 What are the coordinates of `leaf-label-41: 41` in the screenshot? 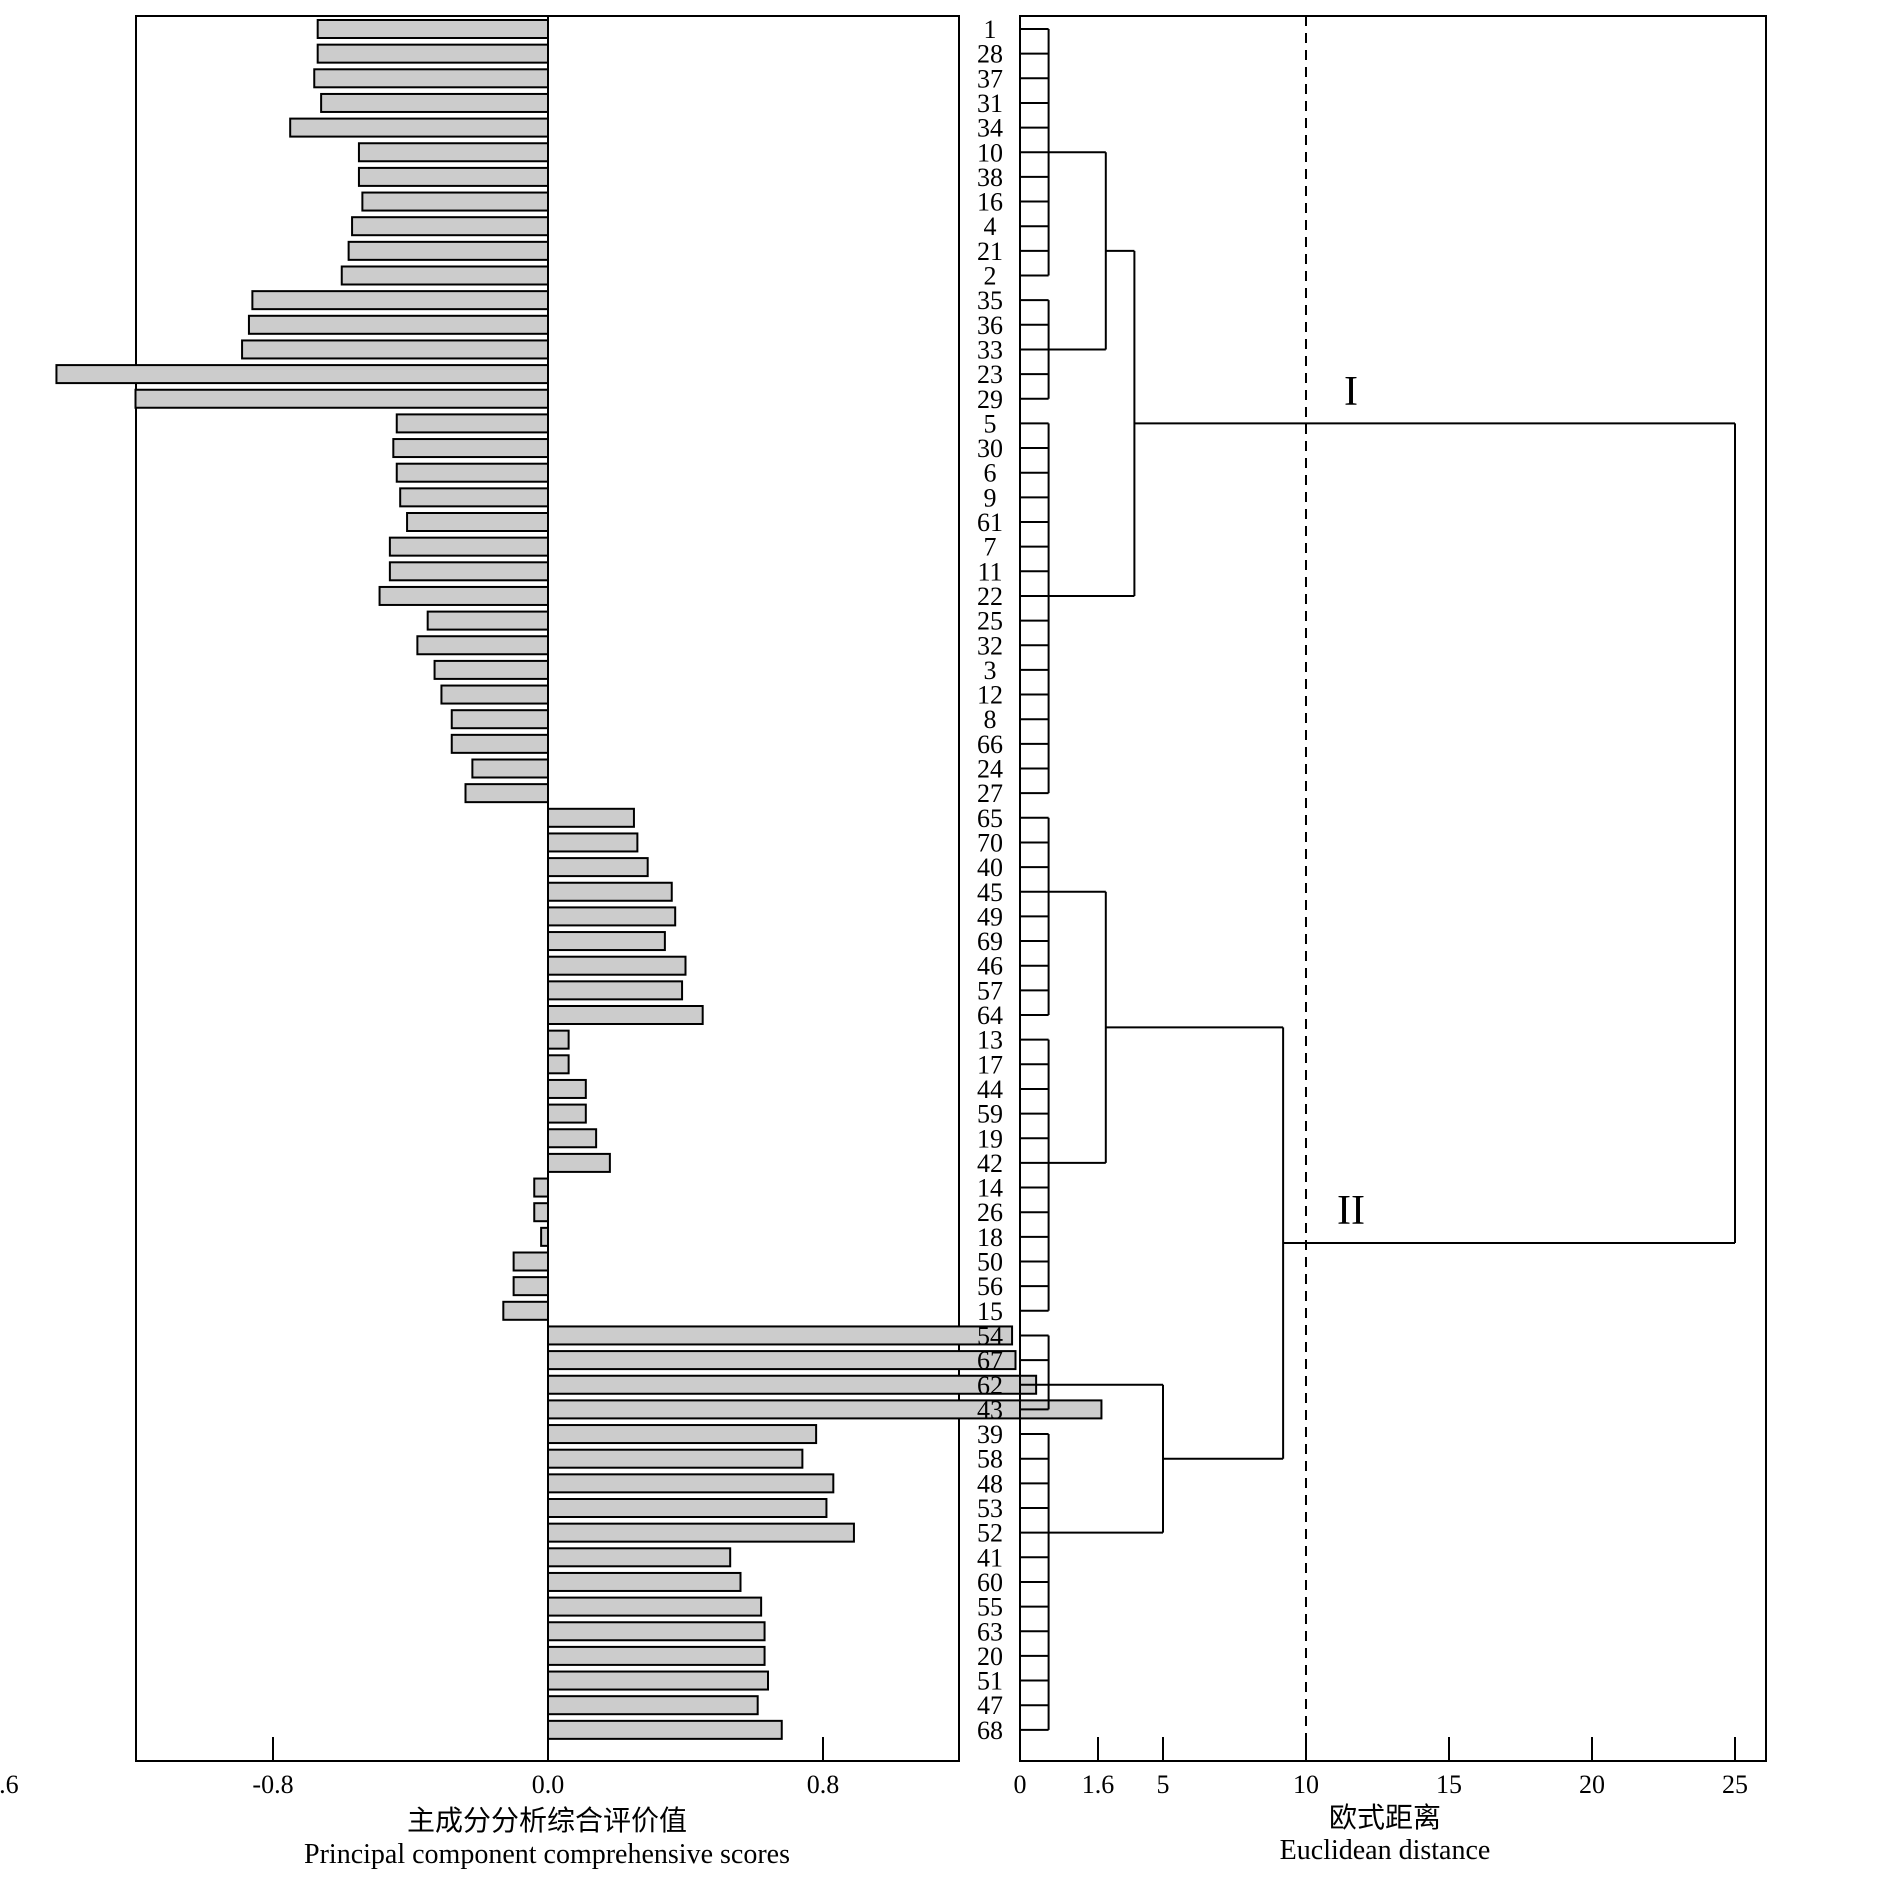 It's located at (990, 1557).